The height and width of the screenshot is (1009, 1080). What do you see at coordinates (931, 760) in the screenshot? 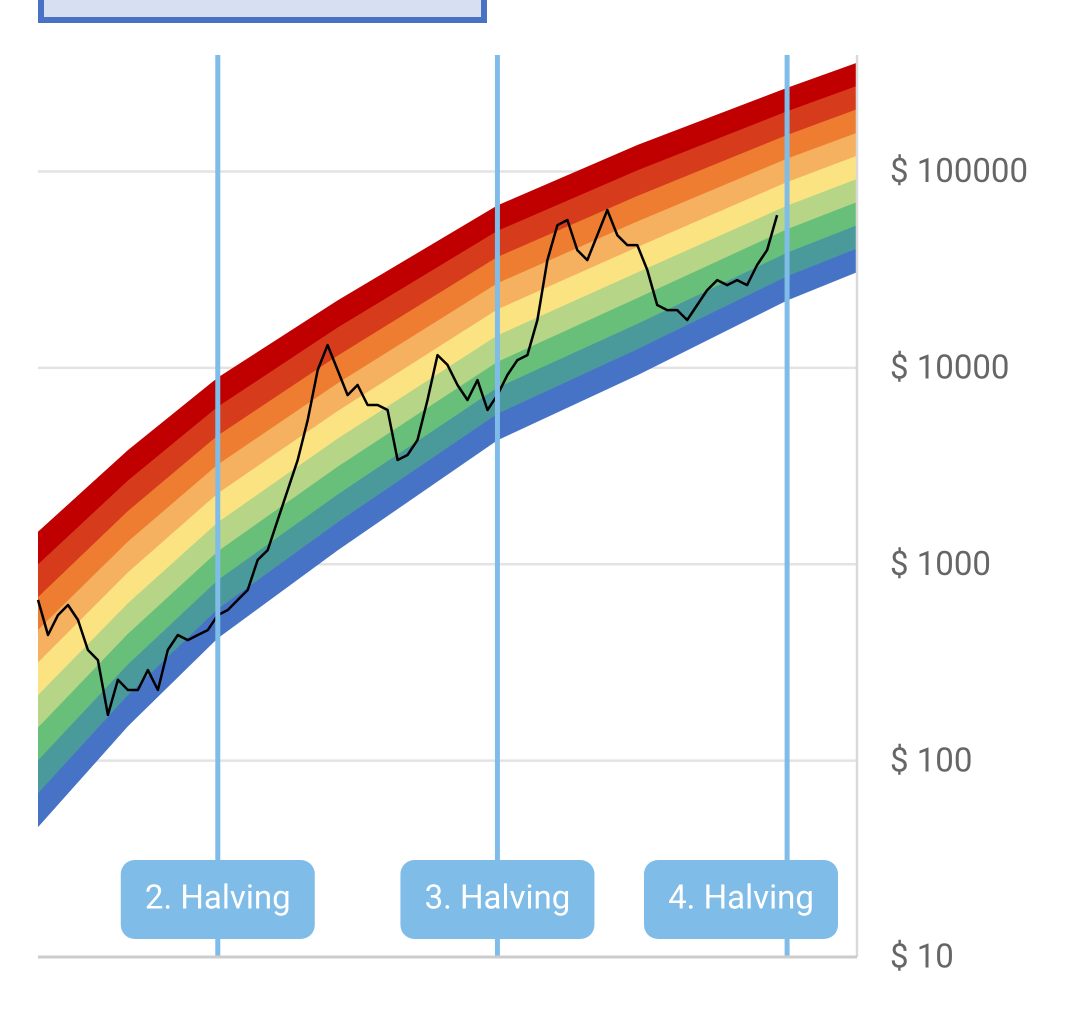
I see `y-tick-label: $ 100` at bounding box center [931, 760].